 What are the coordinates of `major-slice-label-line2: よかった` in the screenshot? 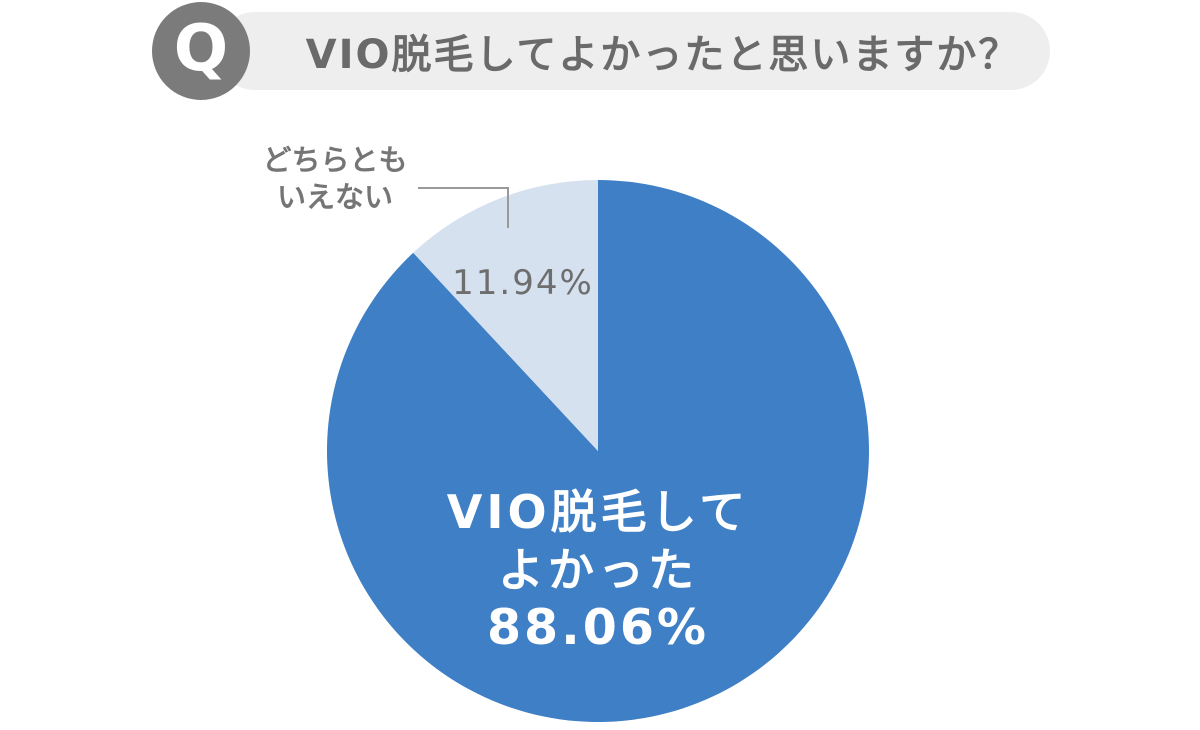 It's located at (597, 570).